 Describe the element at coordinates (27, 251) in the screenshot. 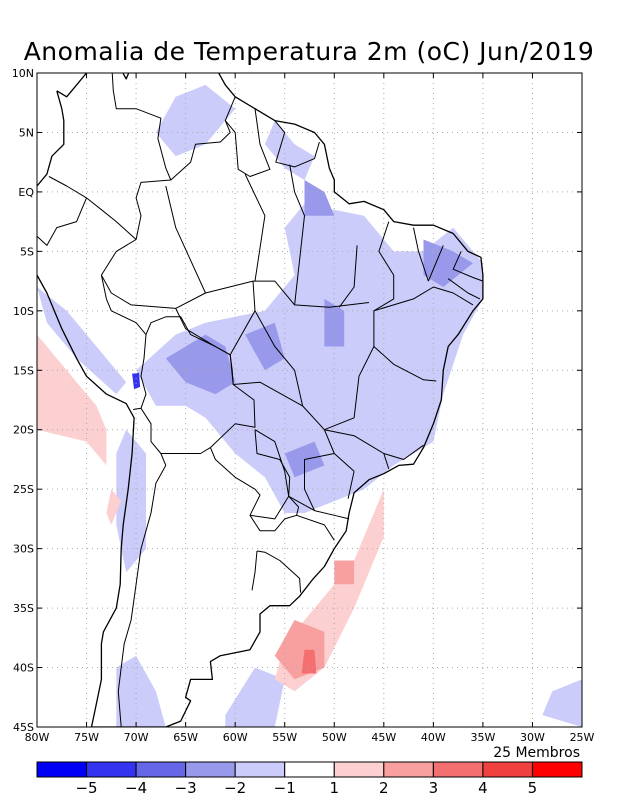

I see `y-tick-label: 5S` at that location.